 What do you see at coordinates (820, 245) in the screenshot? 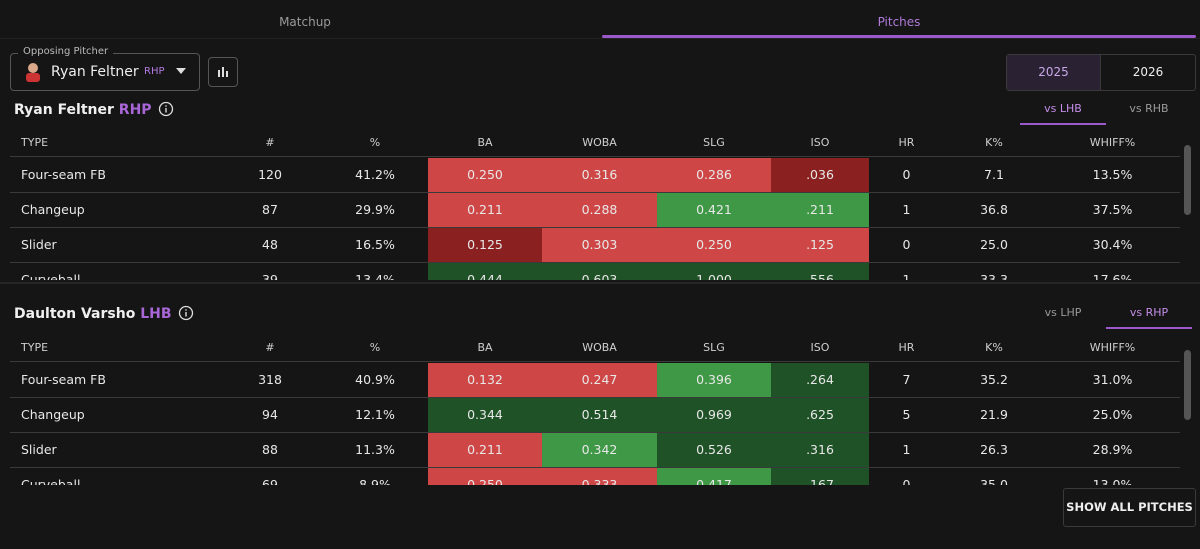
I see `table-cell: .125` at bounding box center [820, 245].